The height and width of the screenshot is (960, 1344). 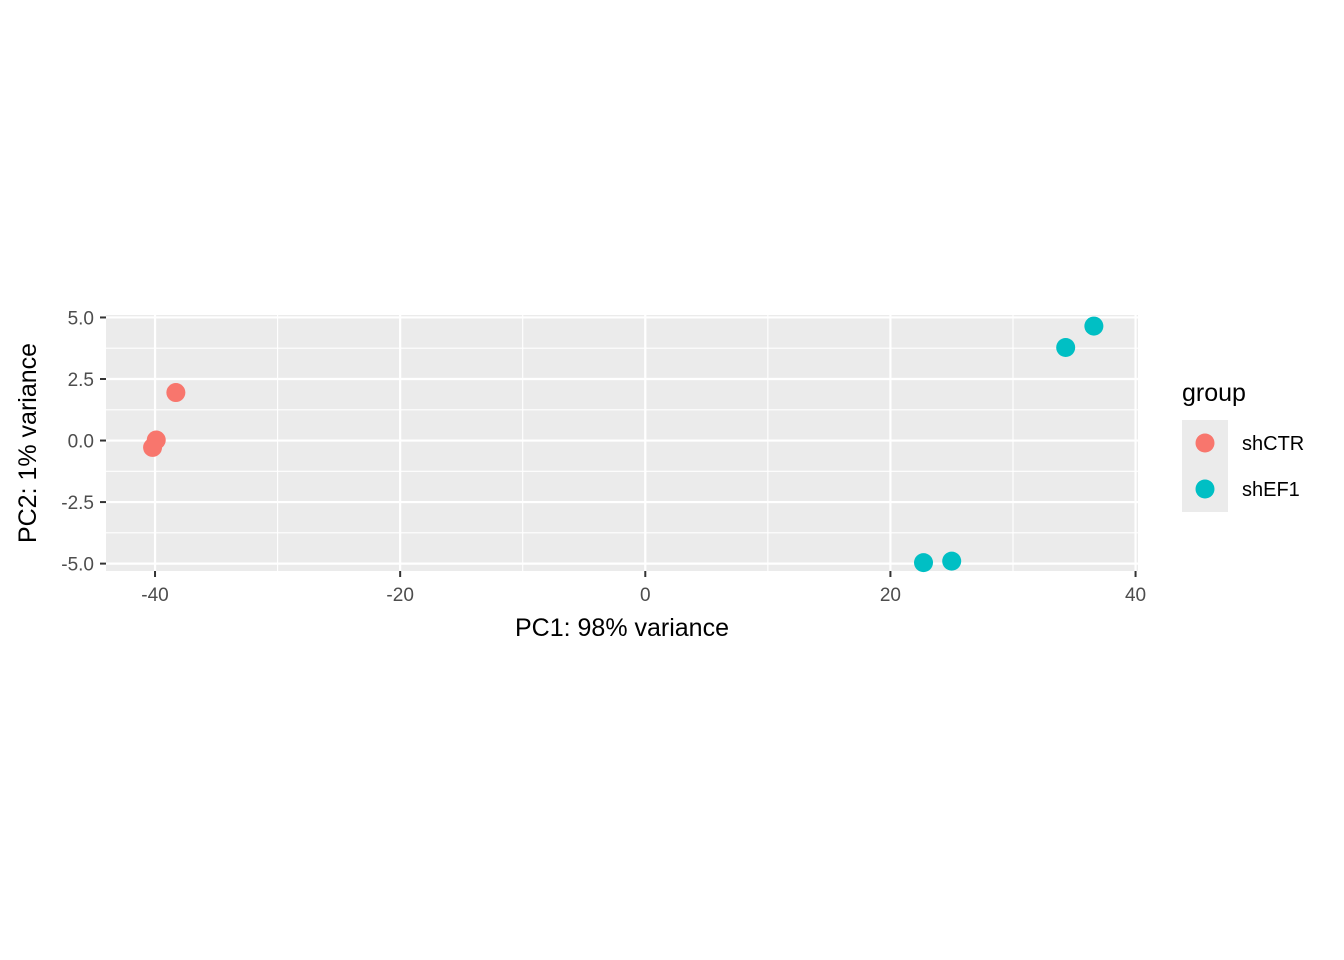 What do you see at coordinates (77, 503) in the screenshot?
I see `y-tick-label: -2.5` at bounding box center [77, 503].